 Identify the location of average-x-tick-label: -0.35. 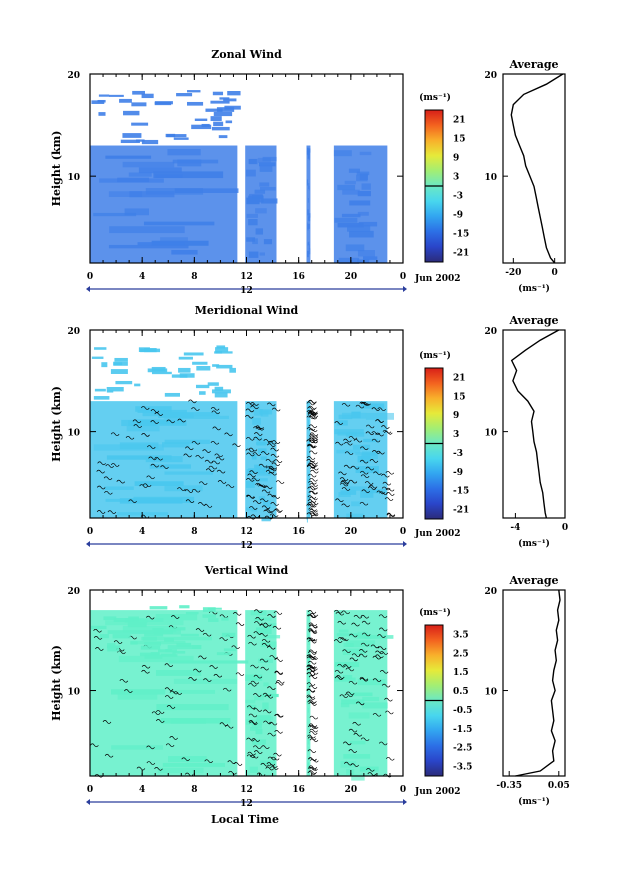
(509, 786).